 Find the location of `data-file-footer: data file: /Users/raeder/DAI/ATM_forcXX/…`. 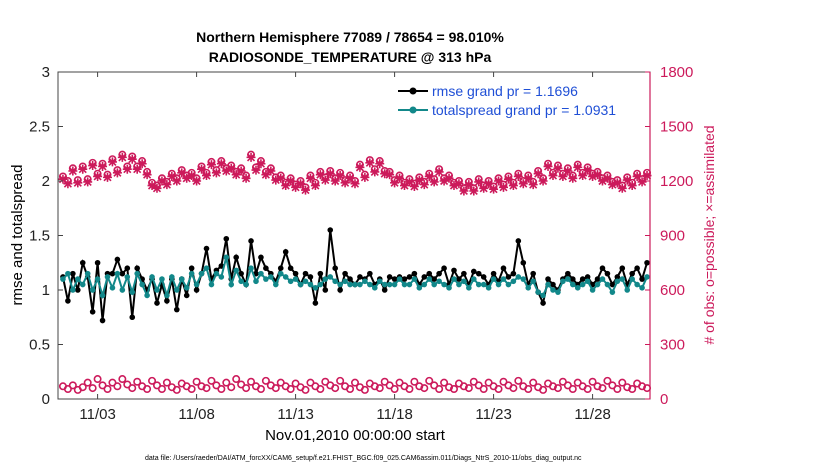

data-file-footer: data file: /Users/raeder/DAI/ATM_forcXX/… is located at coordinates (363, 458).